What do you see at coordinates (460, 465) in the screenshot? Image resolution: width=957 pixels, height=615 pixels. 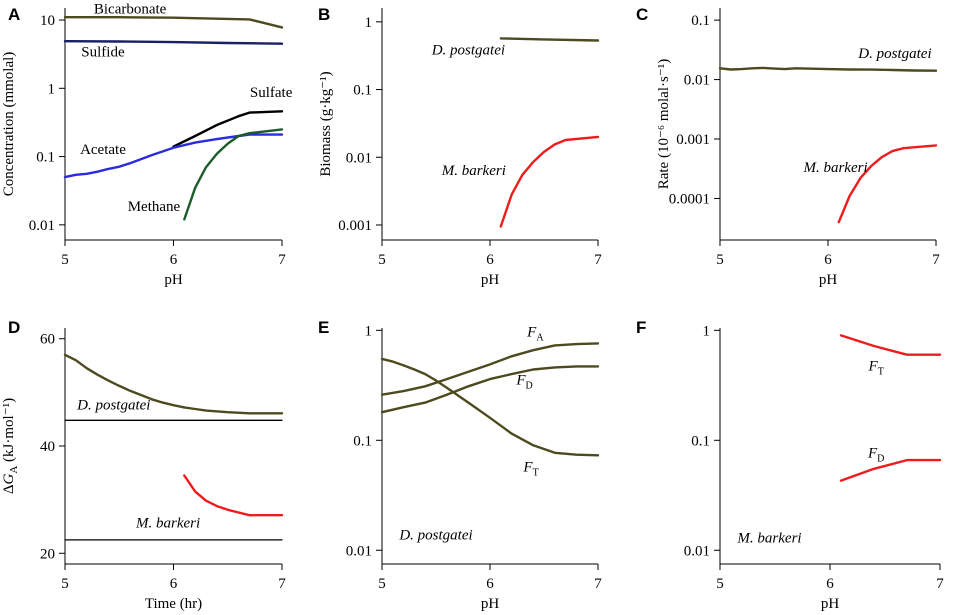 I see `panel-e: E 5 6 7 1 0.1 0.01 pH FA FD FT D. postgatei` at bounding box center [460, 465].